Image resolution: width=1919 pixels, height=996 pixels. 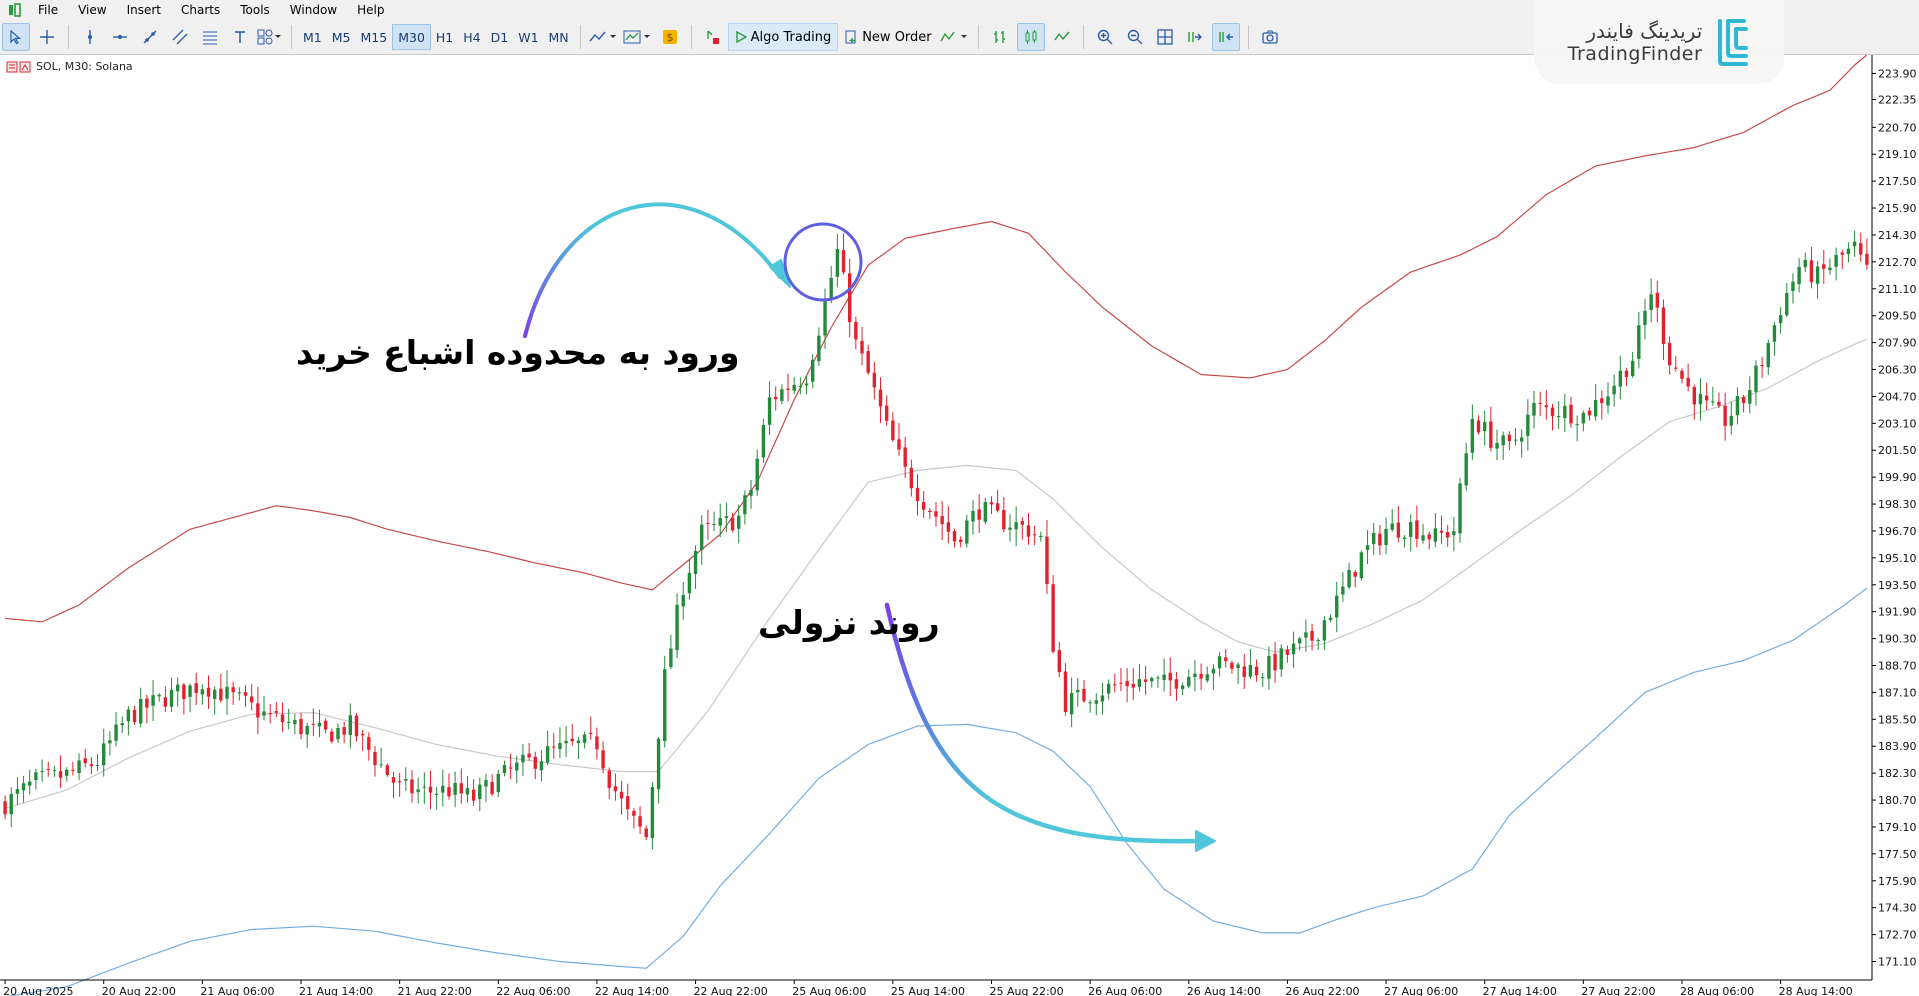 What do you see at coordinates (1195, 37) in the screenshot?
I see `auto-scroll-icon` at bounding box center [1195, 37].